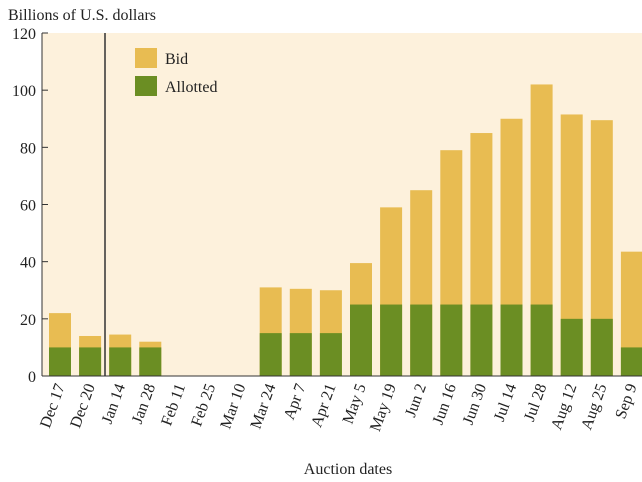 Image resolution: width=642 pixels, height=482 pixels. I want to click on x-tick-label: Mar 10, so click(233, 407).